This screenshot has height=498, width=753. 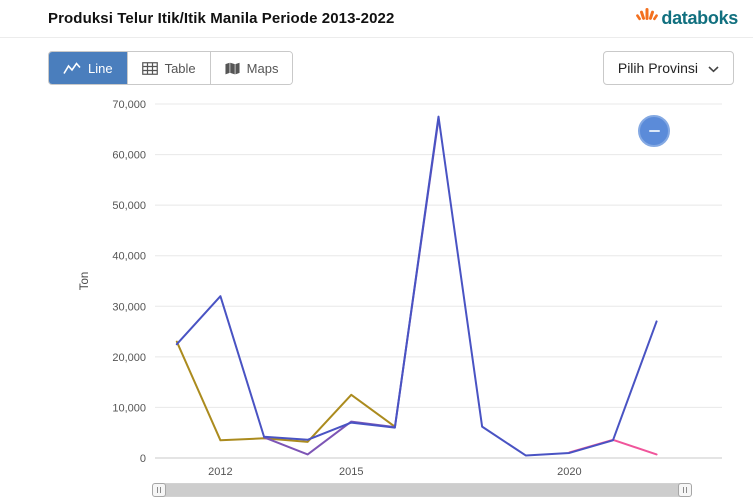 What do you see at coordinates (129, 358) in the screenshot?
I see `y-axis-tick-label: 20,000` at bounding box center [129, 358].